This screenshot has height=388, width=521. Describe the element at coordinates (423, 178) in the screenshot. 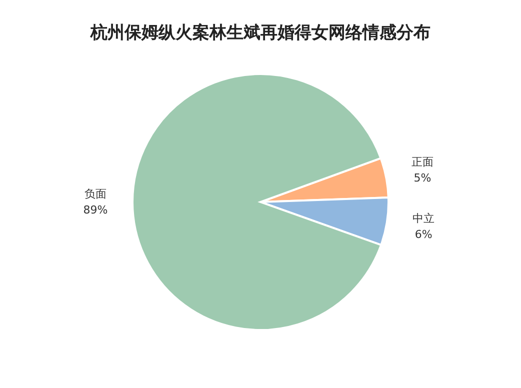

I see `data-label: 5%` at that location.